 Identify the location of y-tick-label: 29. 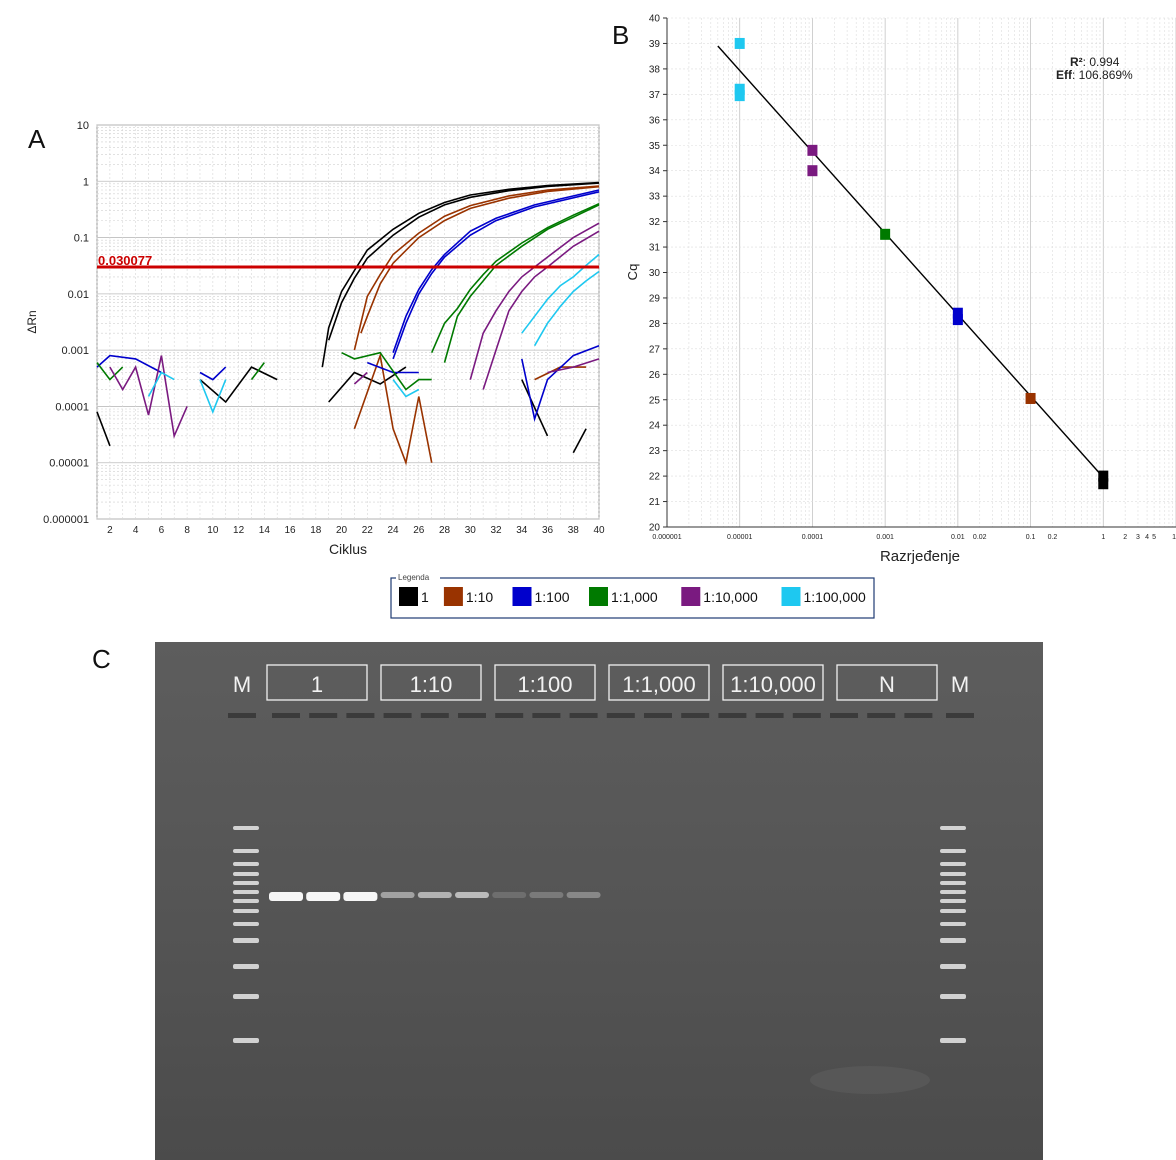
(655, 298).